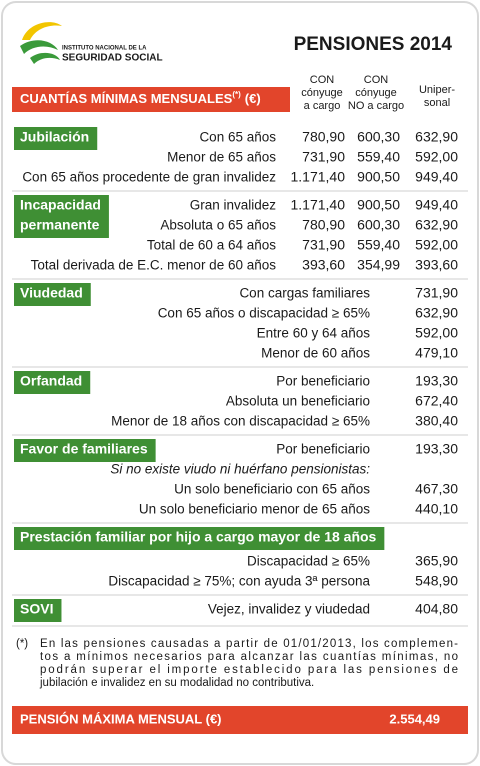  What do you see at coordinates (104, 49) in the screenshot?
I see `logo-line: INSTITUTO NACIONAL DE LA` at bounding box center [104, 49].